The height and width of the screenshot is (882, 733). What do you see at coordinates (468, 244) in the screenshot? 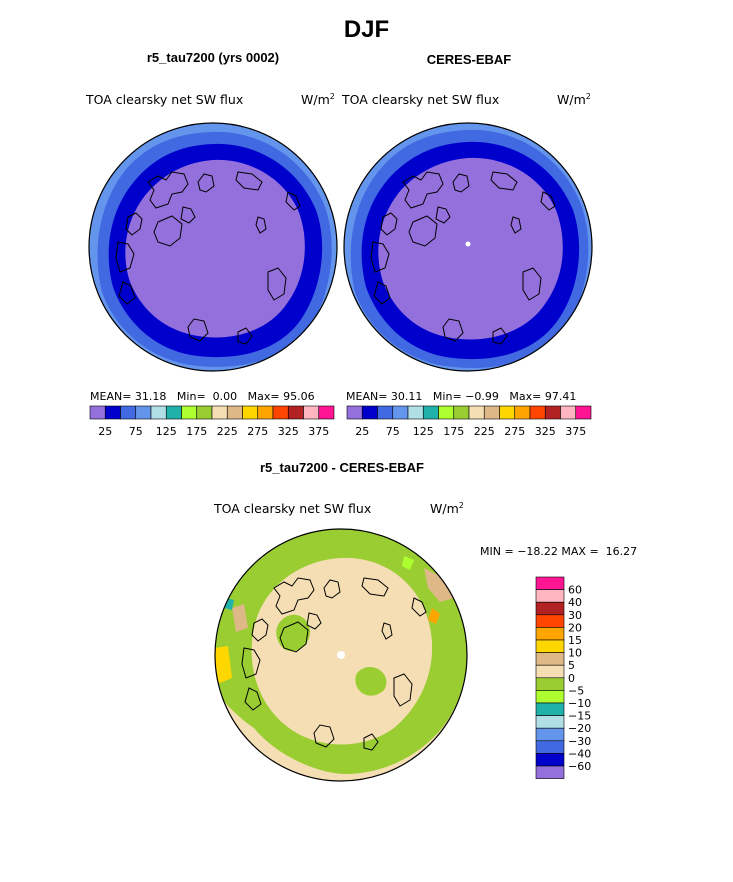
I see `right-pole-mark` at bounding box center [468, 244].